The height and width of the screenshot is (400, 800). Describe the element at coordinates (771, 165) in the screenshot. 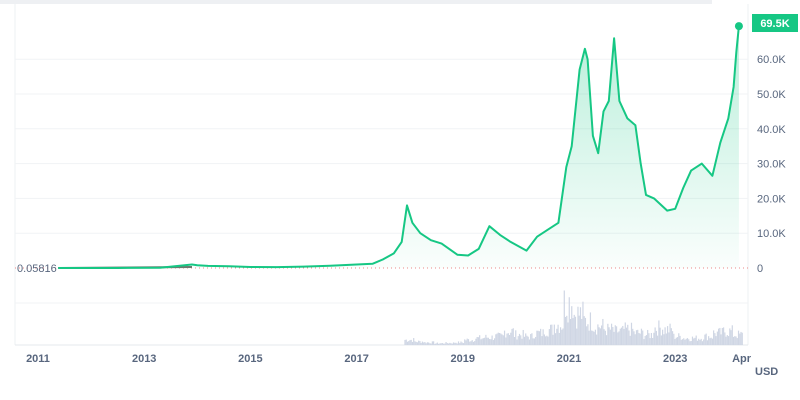

I see `y-tick-label: 30.0K` at that location.